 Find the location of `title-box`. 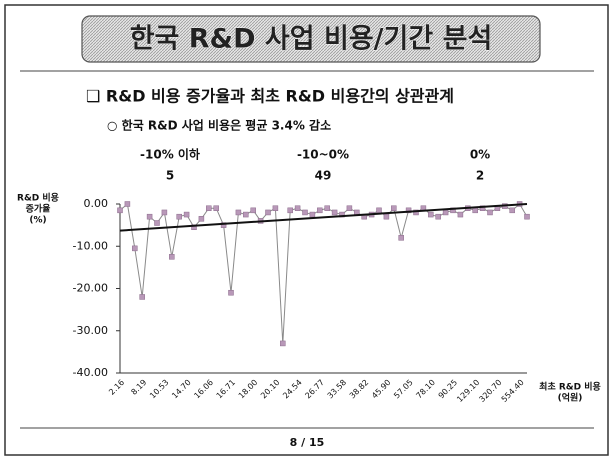

title-box is located at coordinates (311, 39).